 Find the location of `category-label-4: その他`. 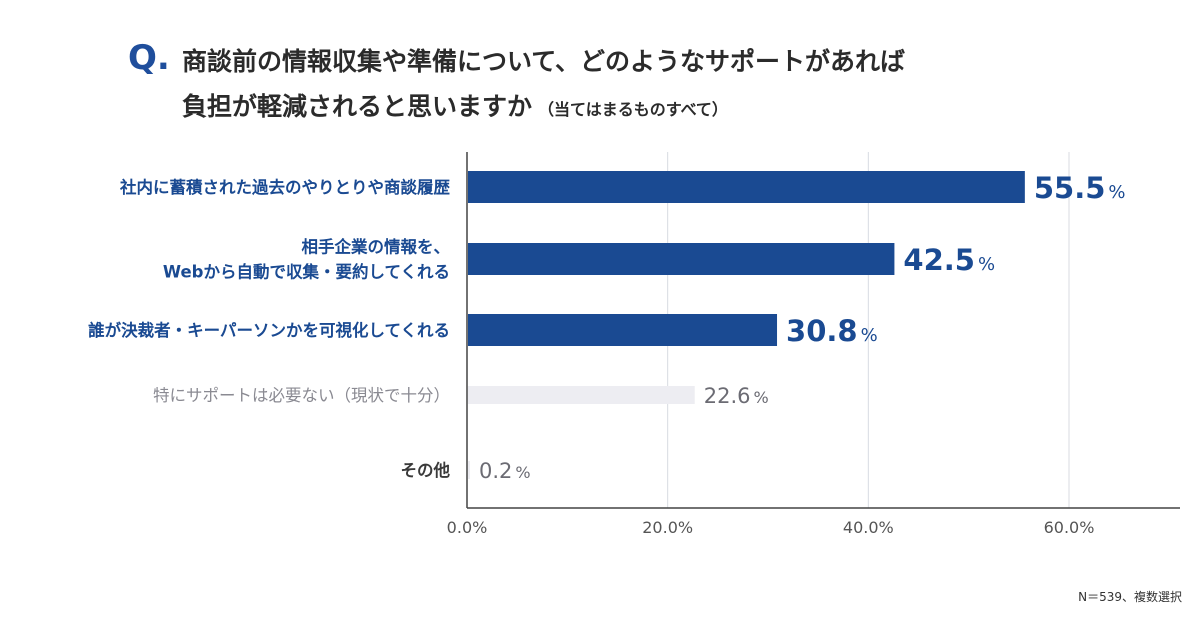

category-label-4: その他 is located at coordinates (426, 470).